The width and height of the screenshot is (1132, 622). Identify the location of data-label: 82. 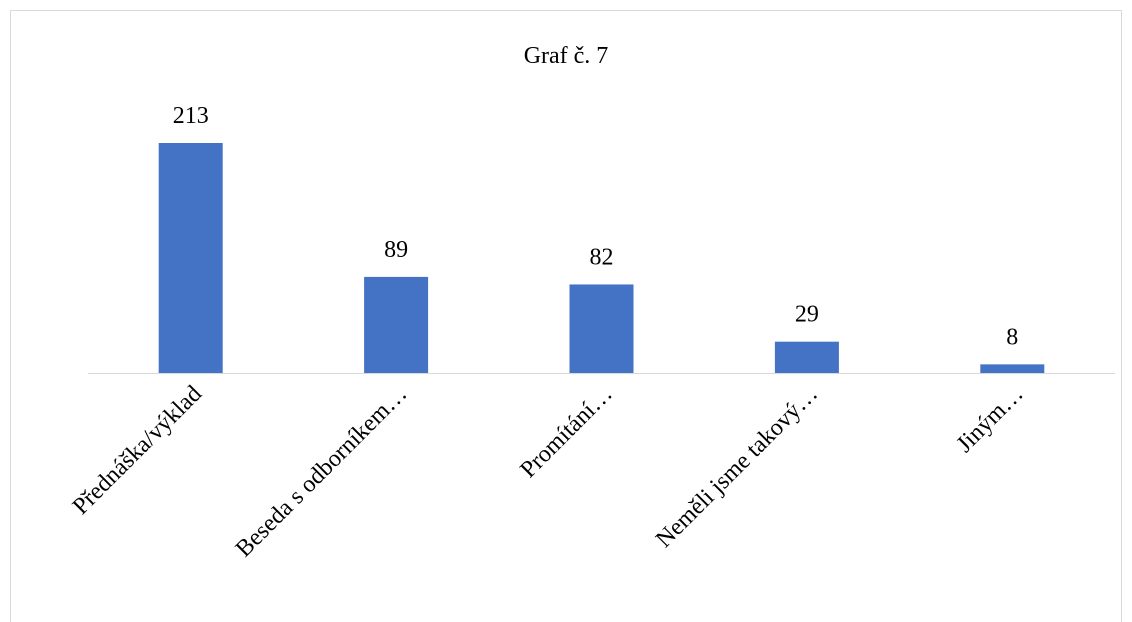
(602, 257).